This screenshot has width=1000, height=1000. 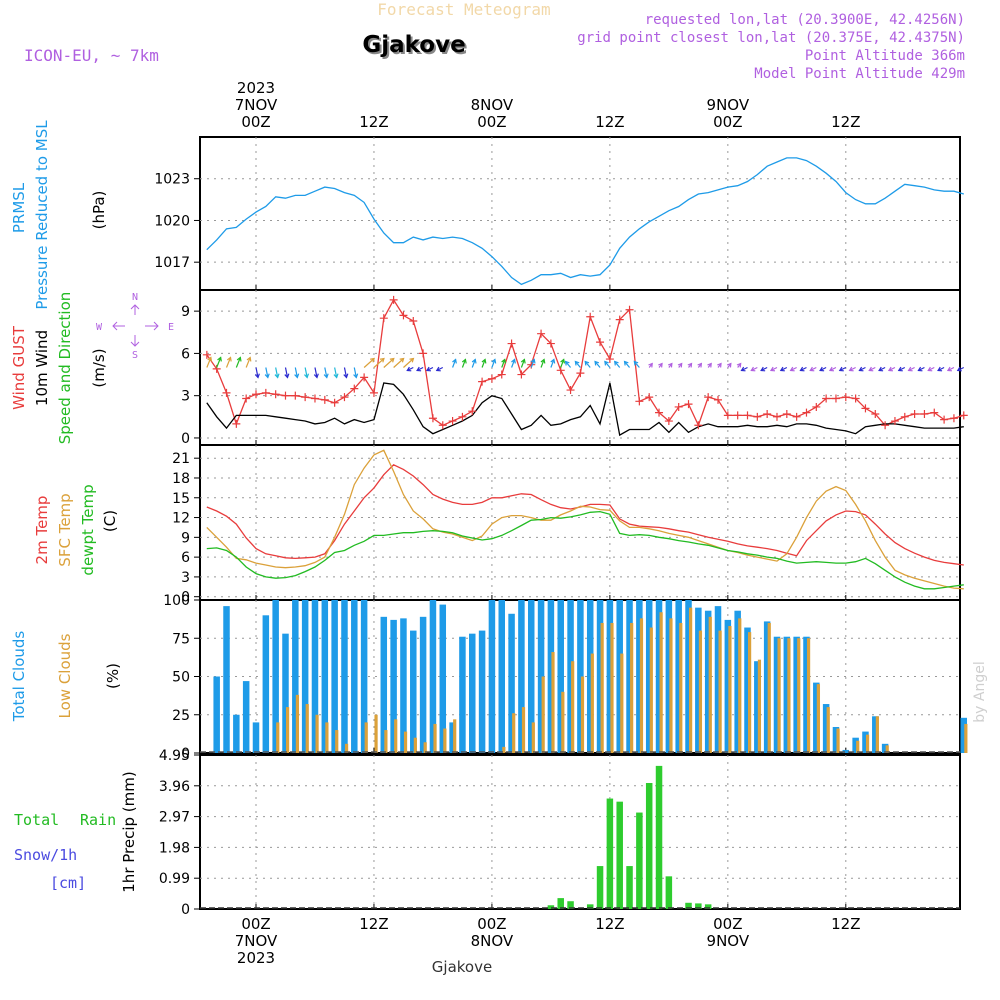 What do you see at coordinates (174, 787) in the screenshot?
I see `precip-ytick-label: 3.96` at bounding box center [174, 787].